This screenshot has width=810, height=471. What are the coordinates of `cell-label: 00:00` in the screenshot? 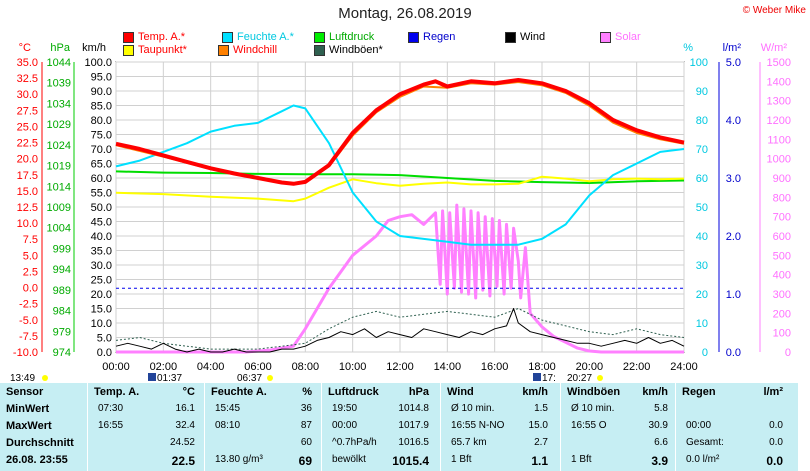 It's located at (699, 425).